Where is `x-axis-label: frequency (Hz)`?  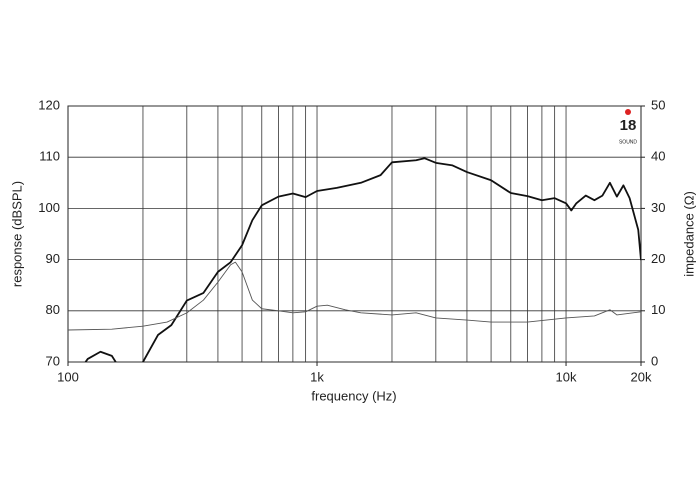 x-axis-label: frequency (Hz) is located at coordinates (353, 395).